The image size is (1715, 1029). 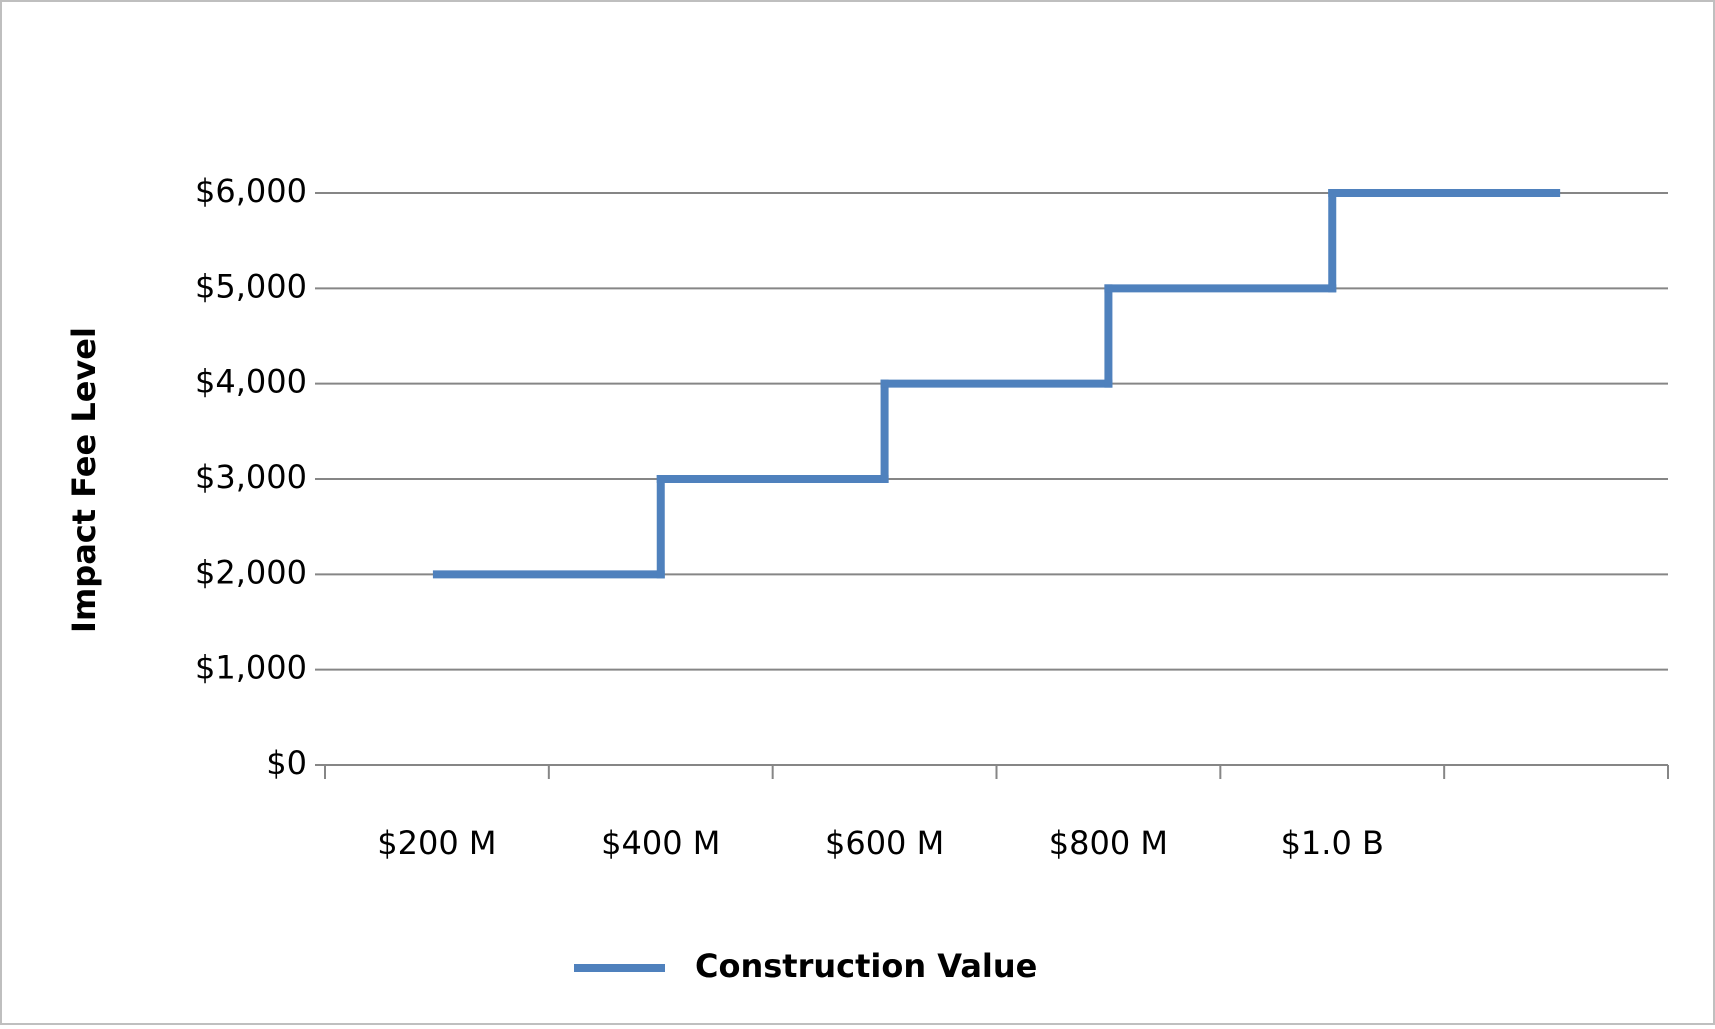 What do you see at coordinates (251, 477) in the screenshot?
I see `y-tick-label: $3,000` at bounding box center [251, 477].